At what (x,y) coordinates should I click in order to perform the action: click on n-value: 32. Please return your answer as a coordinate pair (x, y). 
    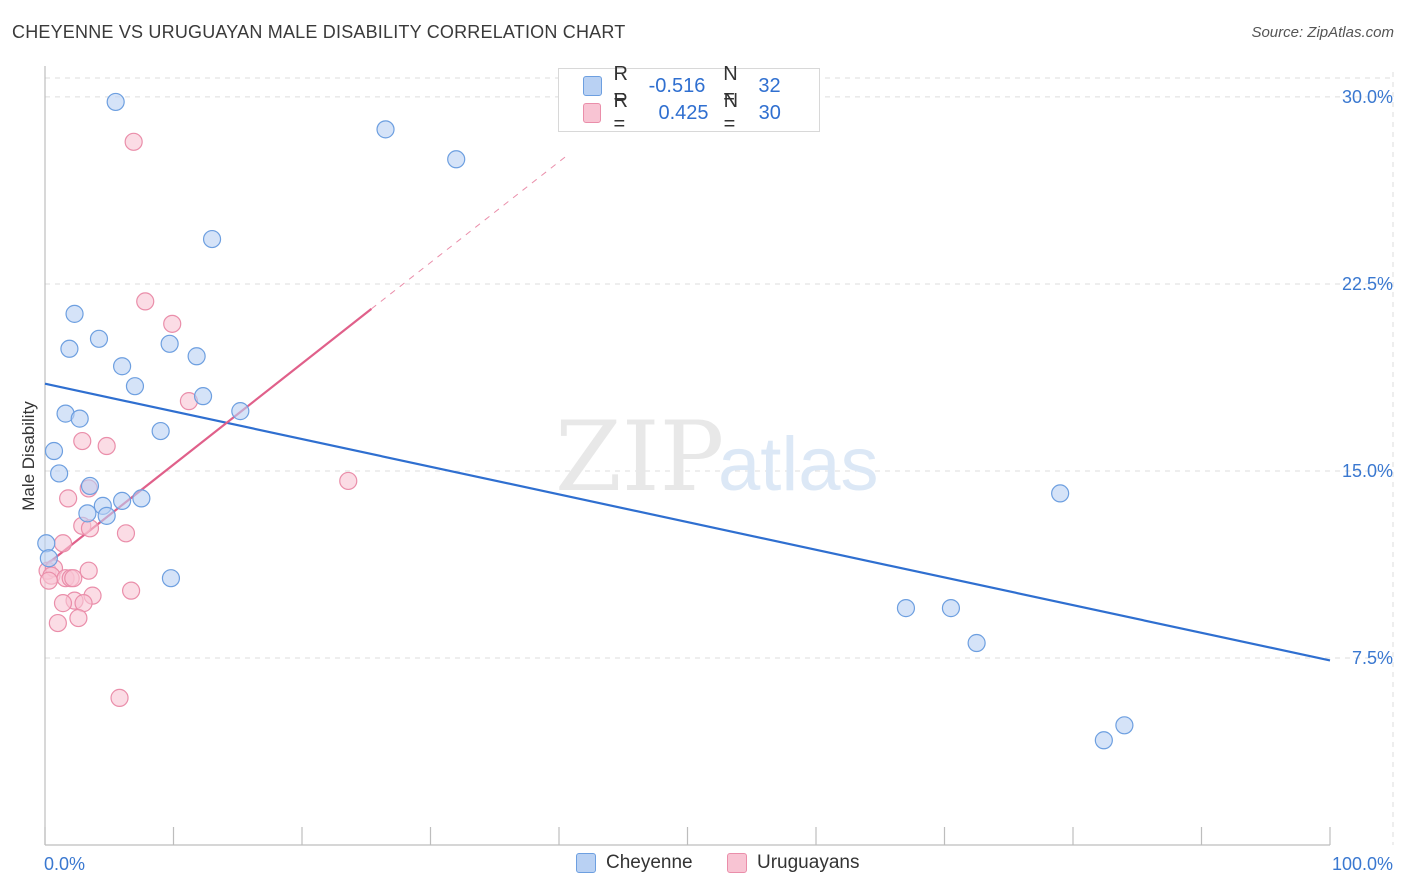
    Looking at the image, I should click on (769, 85).